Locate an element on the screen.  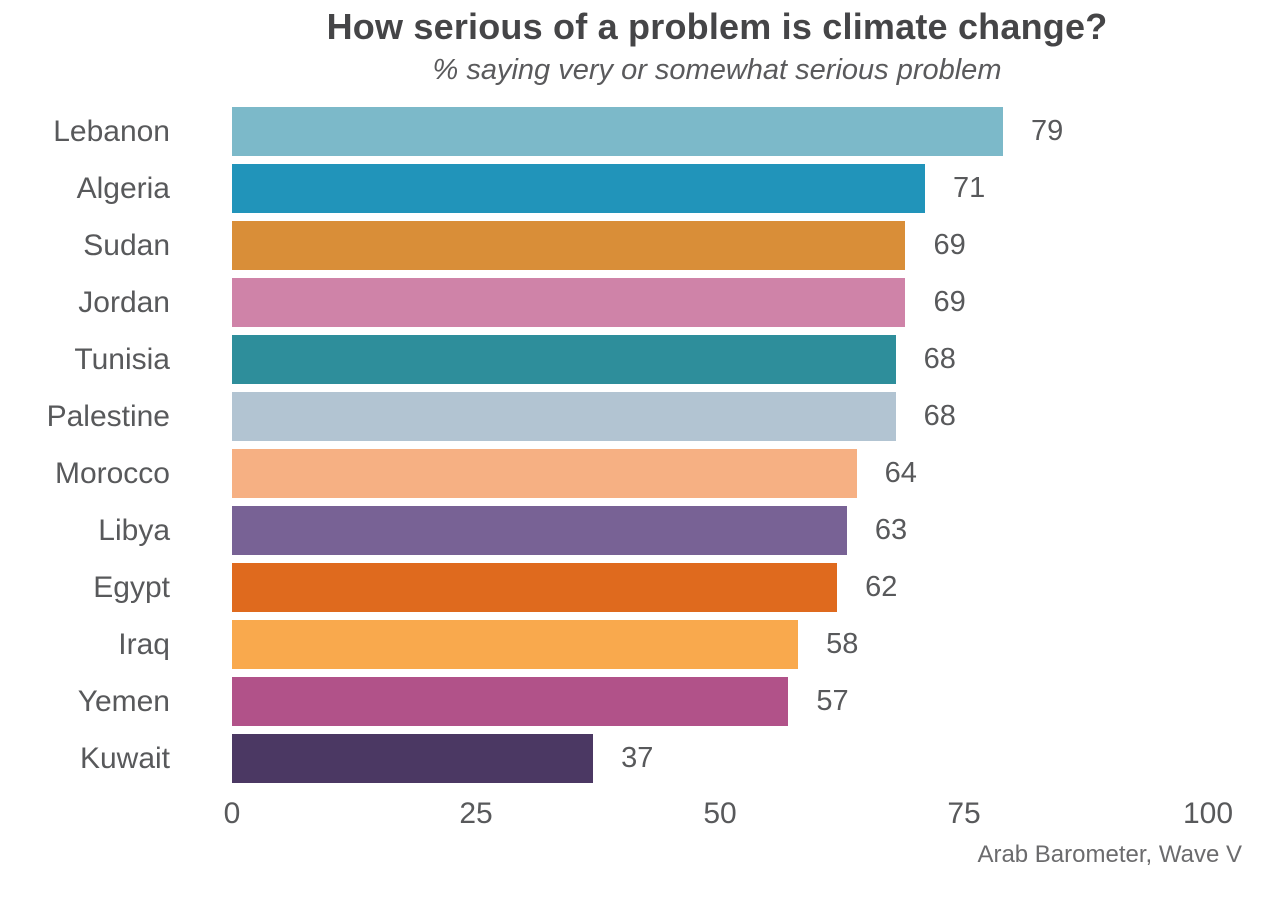
category-label: Iraq is located at coordinates (144, 644).